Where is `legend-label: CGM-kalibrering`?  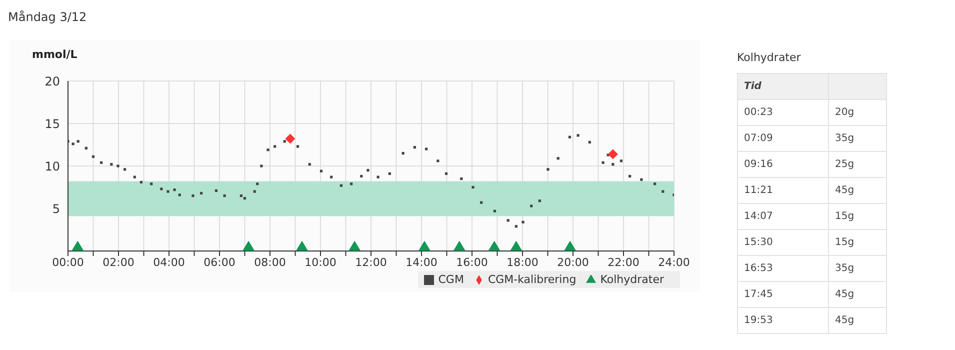 legend-label: CGM-kalibrering is located at coordinates (532, 279).